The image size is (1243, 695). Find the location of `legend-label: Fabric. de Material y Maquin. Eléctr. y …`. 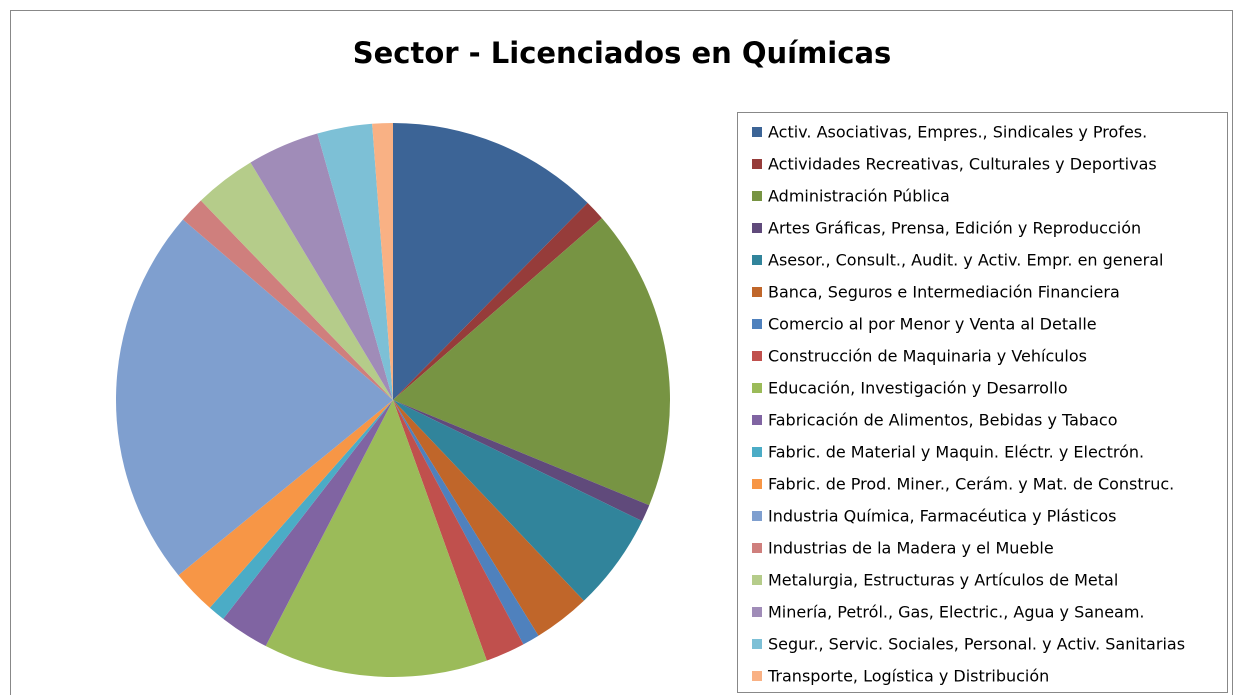

legend-label: Fabric. de Material y Maquin. Eléctr. y … is located at coordinates (956, 452).